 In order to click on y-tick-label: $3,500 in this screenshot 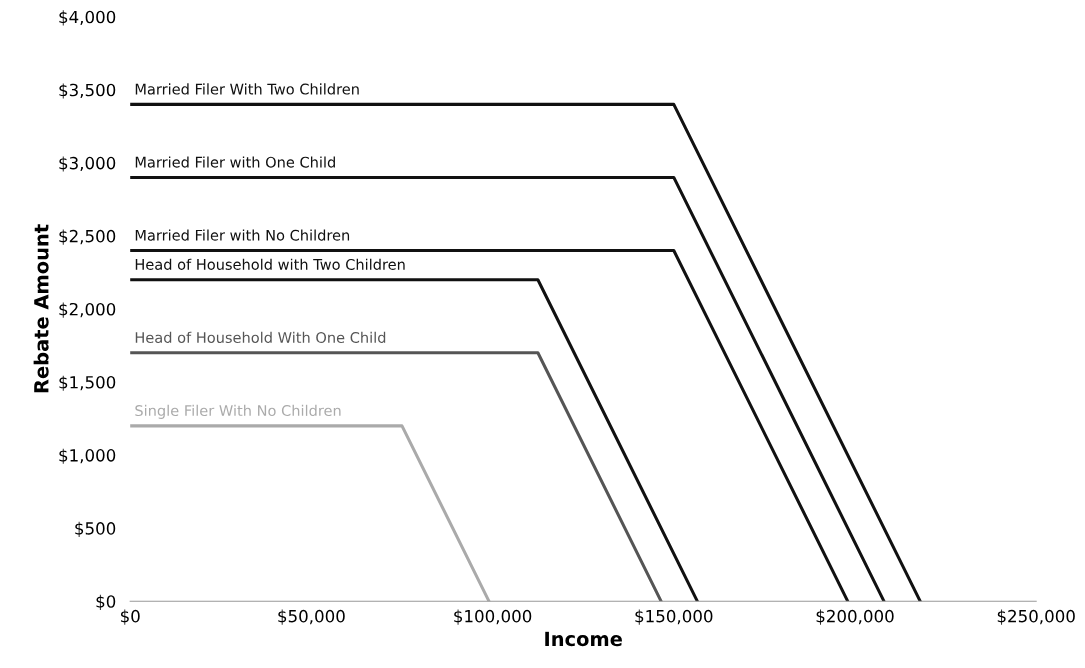, I will do `click(87, 91)`.